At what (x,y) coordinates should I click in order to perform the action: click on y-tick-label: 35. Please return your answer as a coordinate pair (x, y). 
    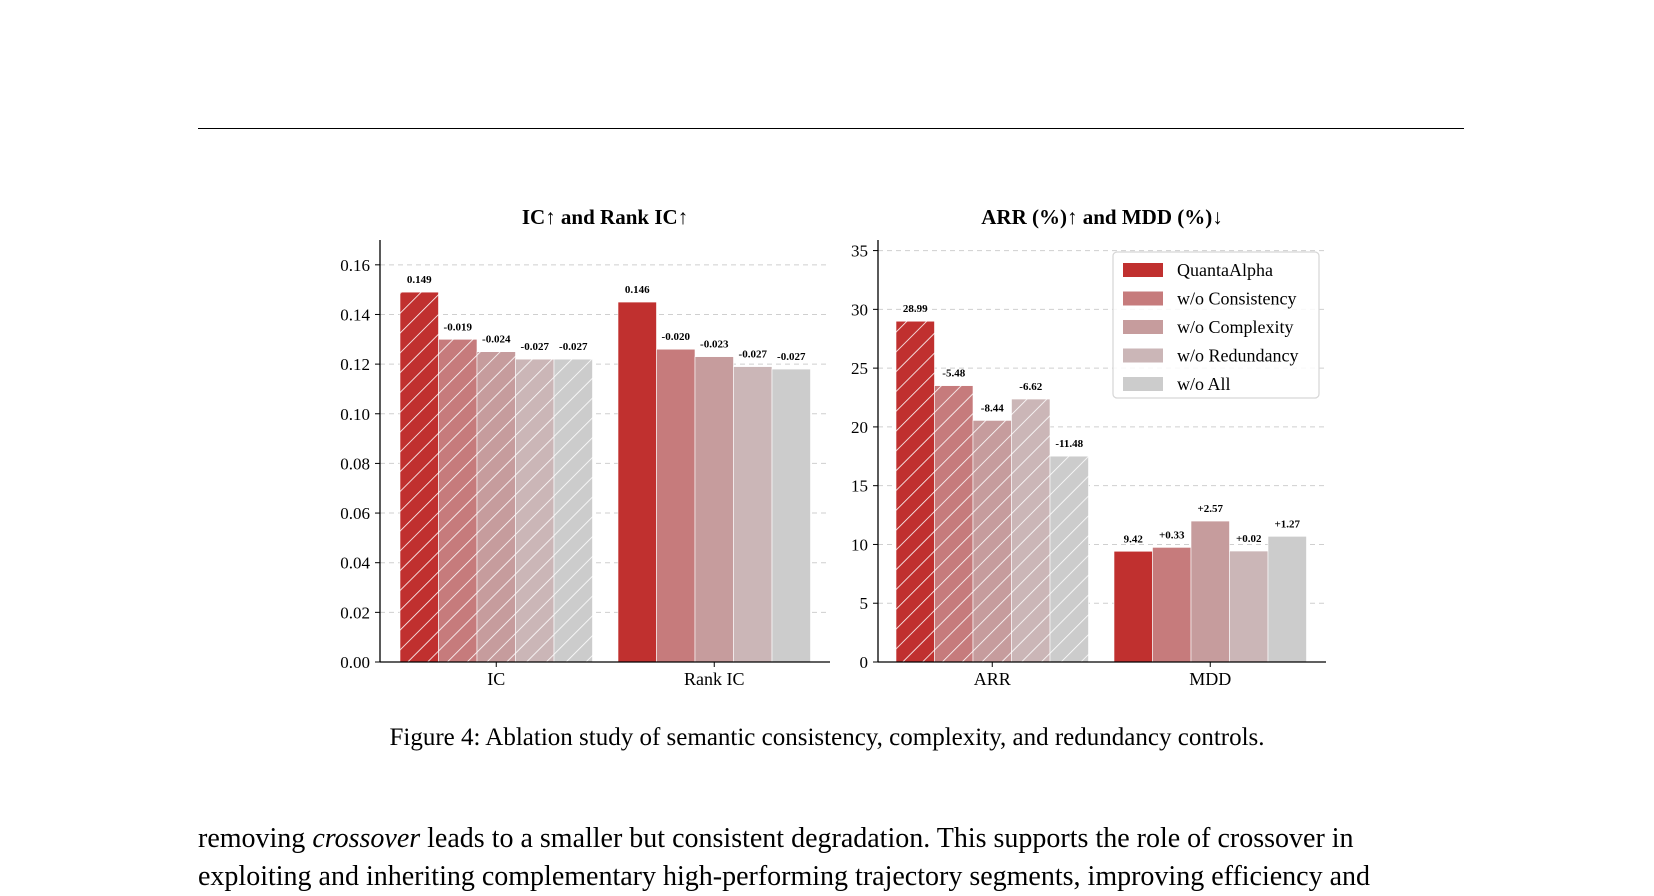
    Looking at the image, I should click on (859, 251).